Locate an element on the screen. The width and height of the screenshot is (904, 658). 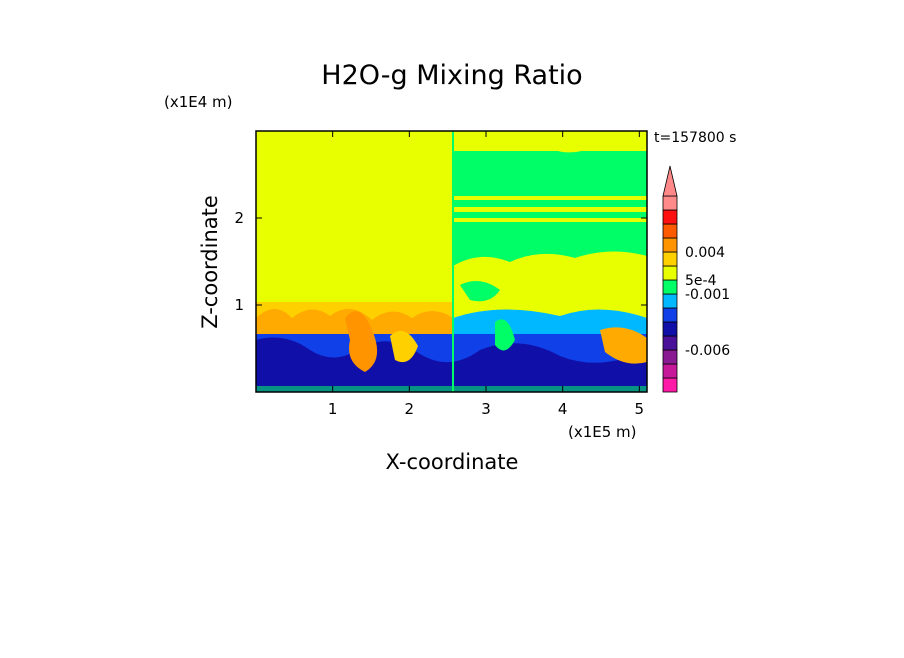
y-tick-label: 2 is located at coordinates (239, 218).